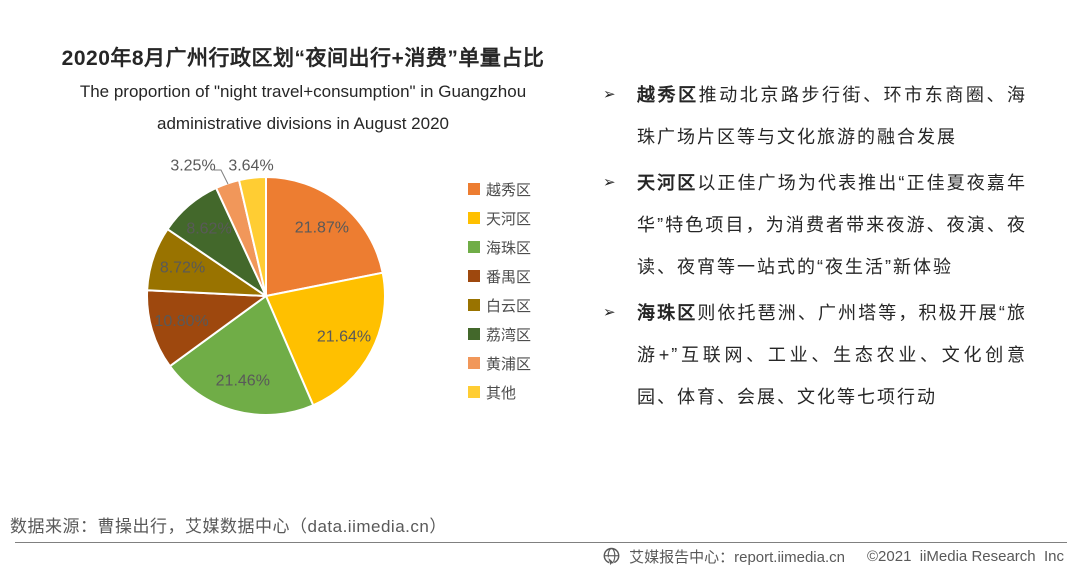  I want to click on legend-label: 番禺区, so click(509, 277).